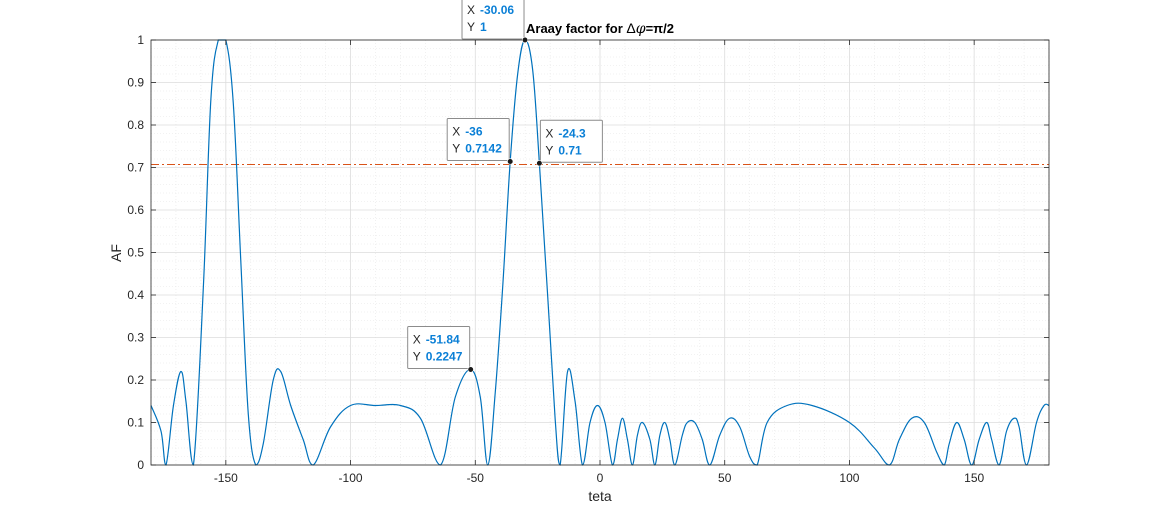  What do you see at coordinates (725, 478) in the screenshot?
I see `x-tick-label: 50` at bounding box center [725, 478].